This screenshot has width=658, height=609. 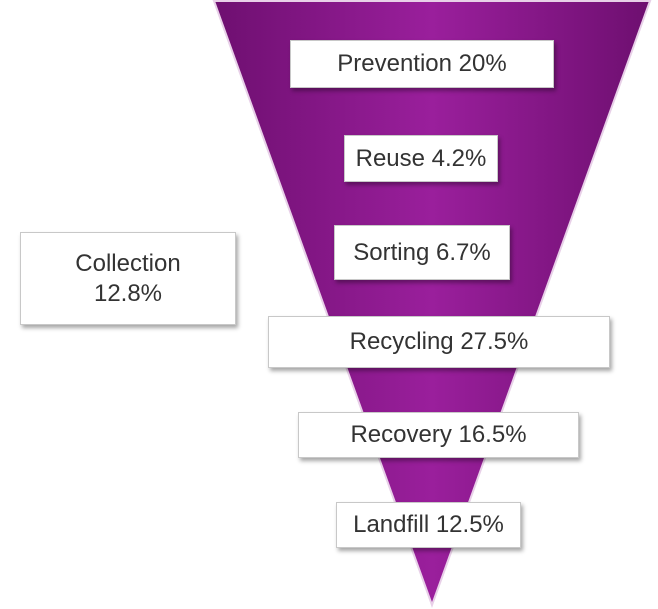 I want to click on level-box: Reuse 4.2%, so click(x=421, y=158).